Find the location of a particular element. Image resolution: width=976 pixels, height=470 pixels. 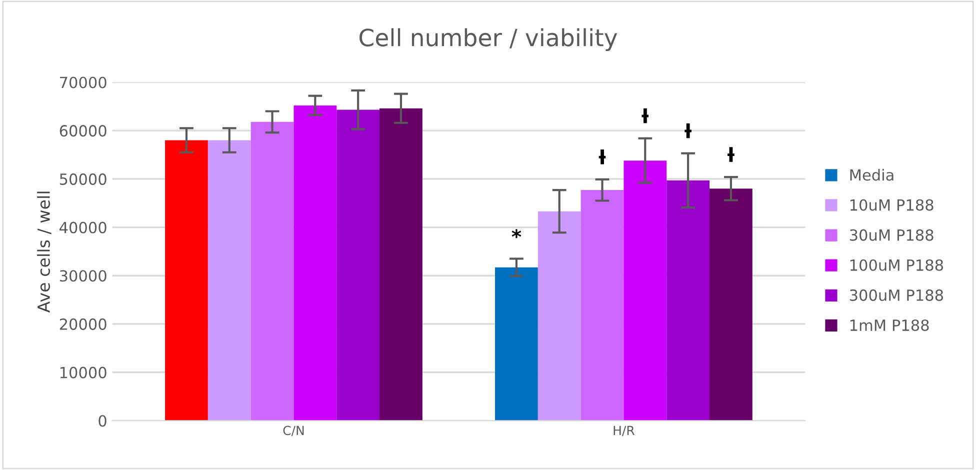

chart-title: Cell number / viability is located at coordinates (489, 40).